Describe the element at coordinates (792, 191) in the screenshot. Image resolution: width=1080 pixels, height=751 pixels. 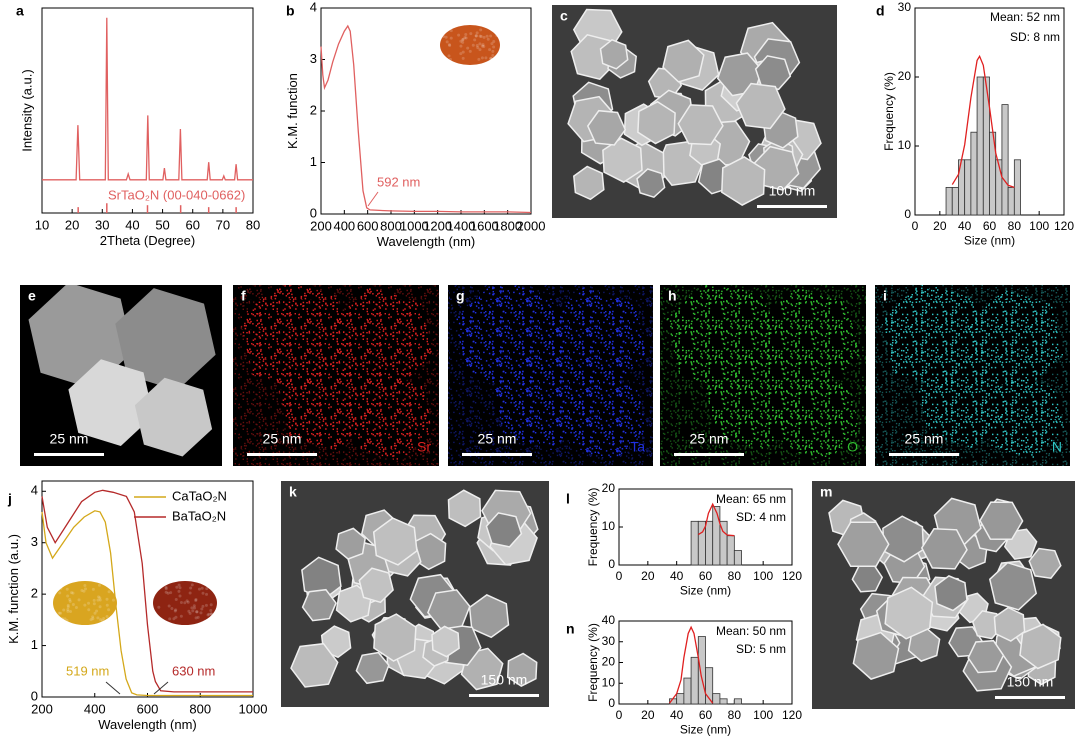
I see `scale-bar-label: 100 nm` at that location.